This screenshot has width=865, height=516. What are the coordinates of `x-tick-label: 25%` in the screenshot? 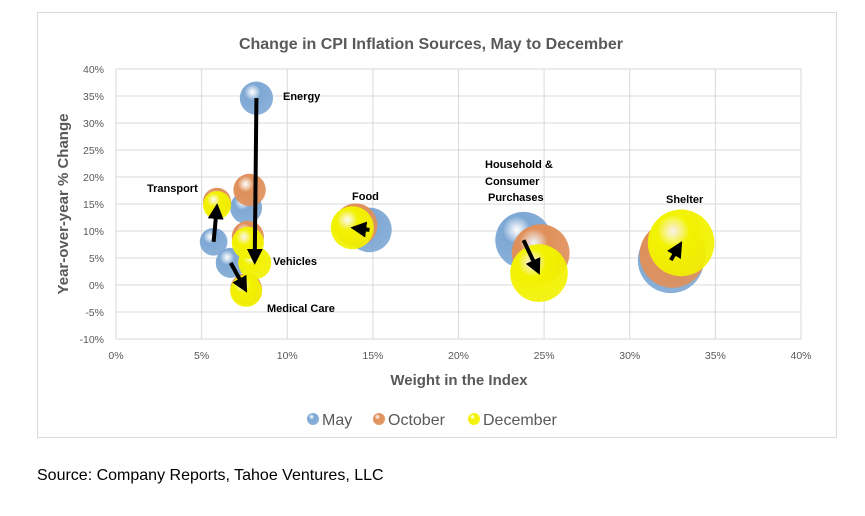 It's located at (544, 356).